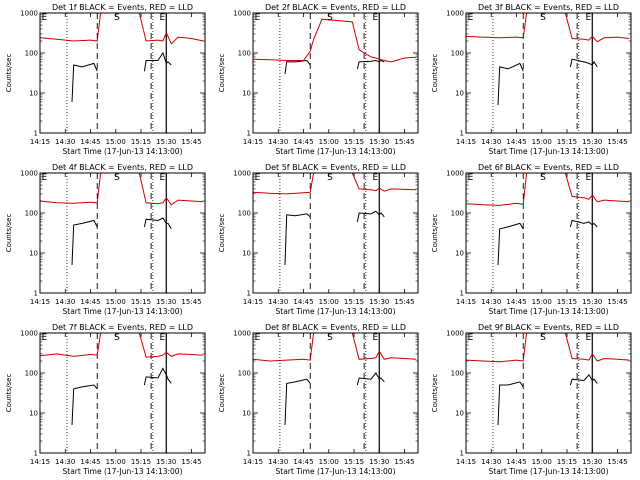 Image resolution: width=640 pixels, height=480 pixels. What do you see at coordinates (335, 7) in the screenshot?
I see `chart-title: Det 2f BLACK = Events, RED = LLD` at bounding box center [335, 7].